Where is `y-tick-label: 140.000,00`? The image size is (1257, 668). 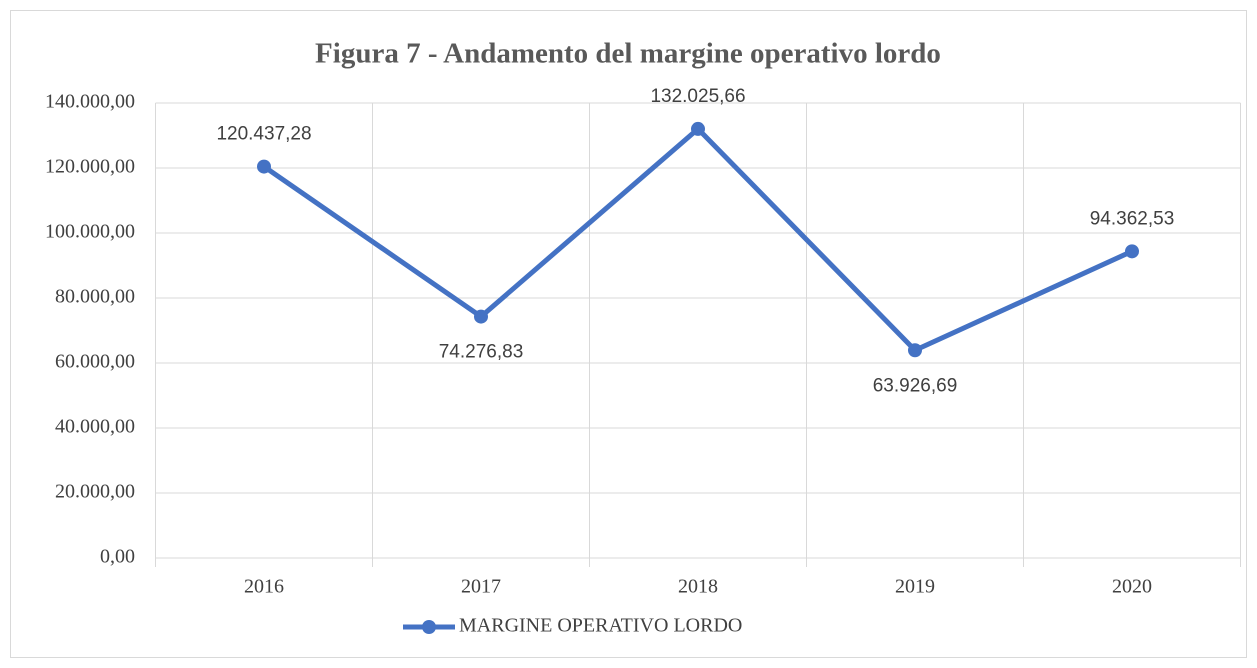 y-tick-label: 140.000,00 is located at coordinates (90, 102).